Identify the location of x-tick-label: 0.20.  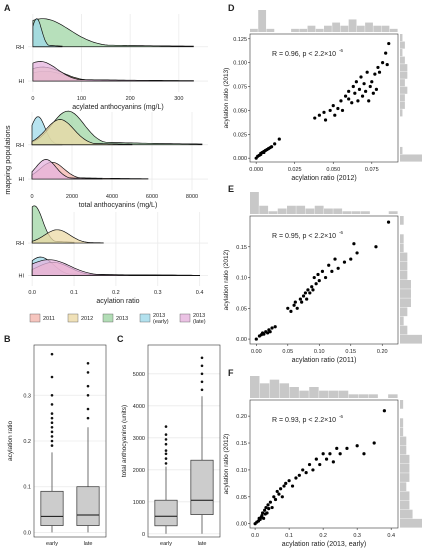
(382, 352).